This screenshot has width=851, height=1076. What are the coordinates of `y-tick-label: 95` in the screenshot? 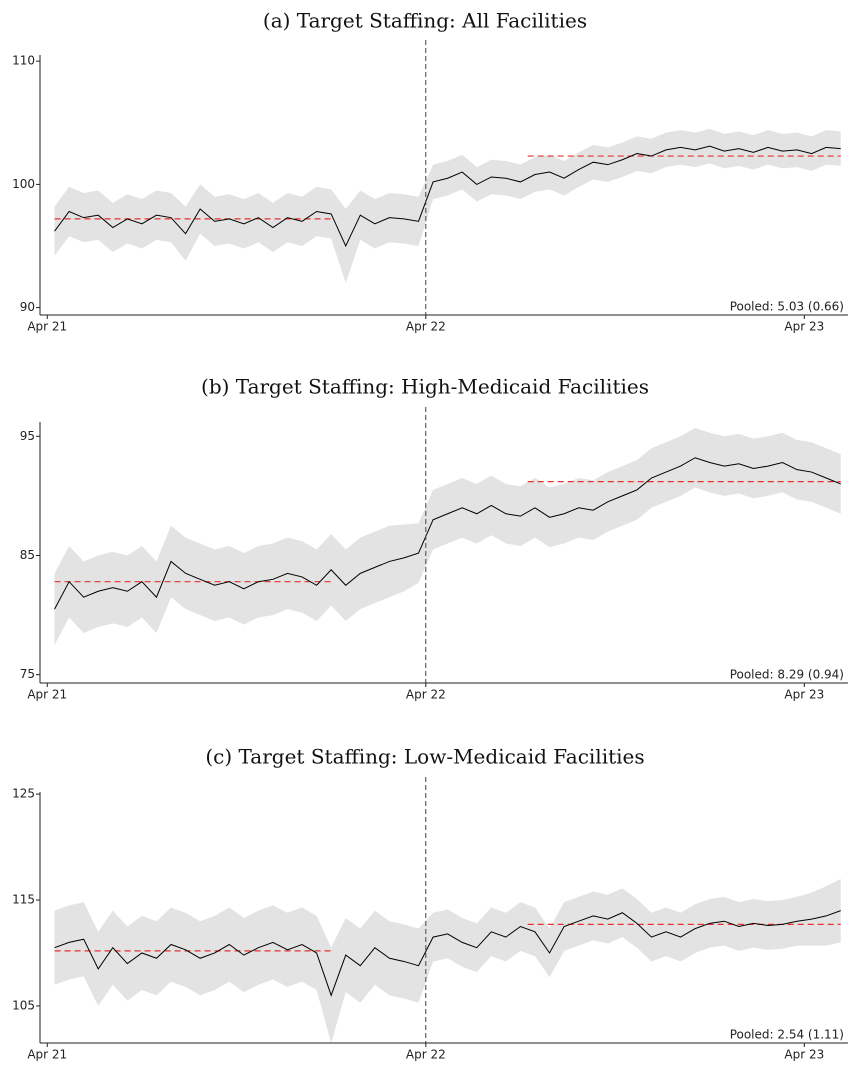 It's located at (27, 436).